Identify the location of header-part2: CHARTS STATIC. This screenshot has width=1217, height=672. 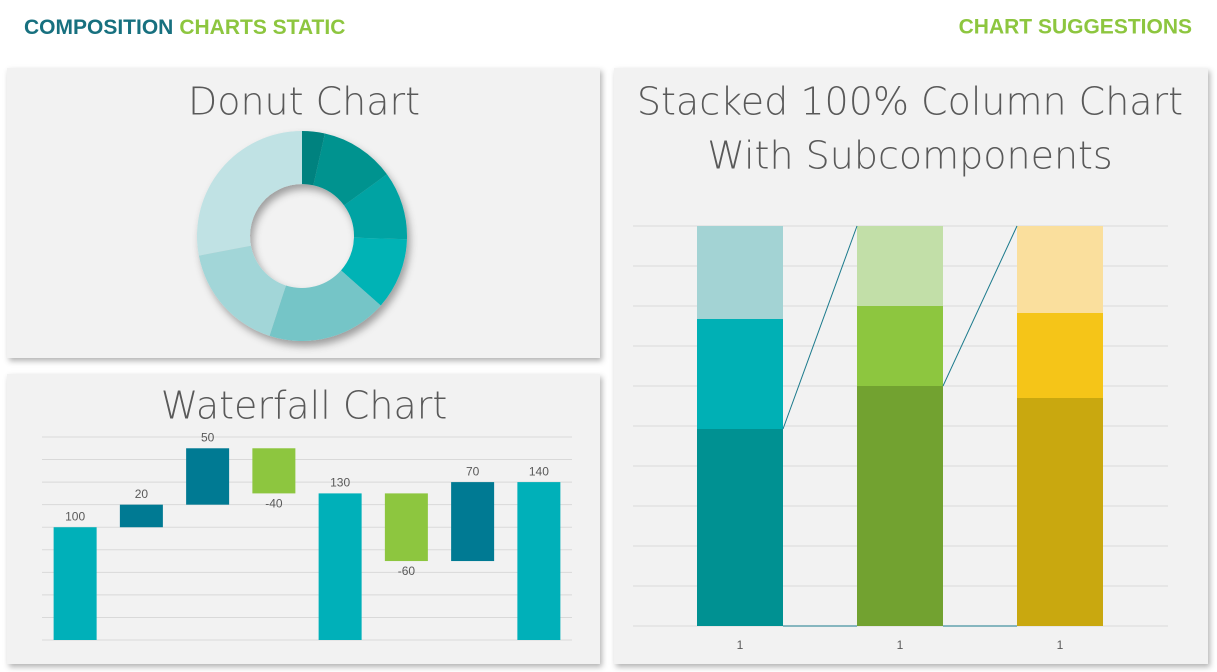
(262, 27).